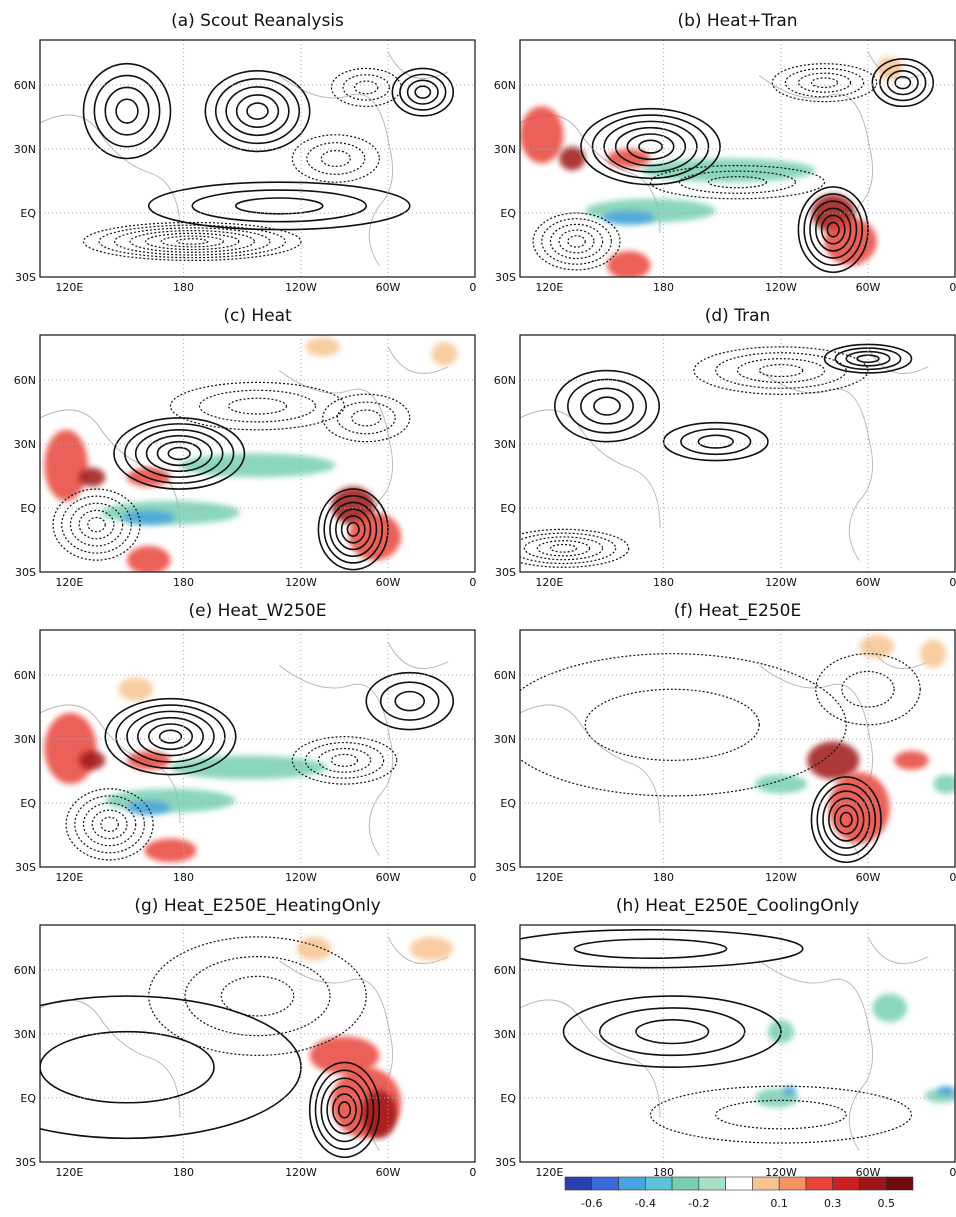 This screenshot has height=1217, width=956. What do you see at coordinates (737, 611) in the screenshot?
I see `panel-title: (f) Heat_E250E` at bounding box center [737, 611].